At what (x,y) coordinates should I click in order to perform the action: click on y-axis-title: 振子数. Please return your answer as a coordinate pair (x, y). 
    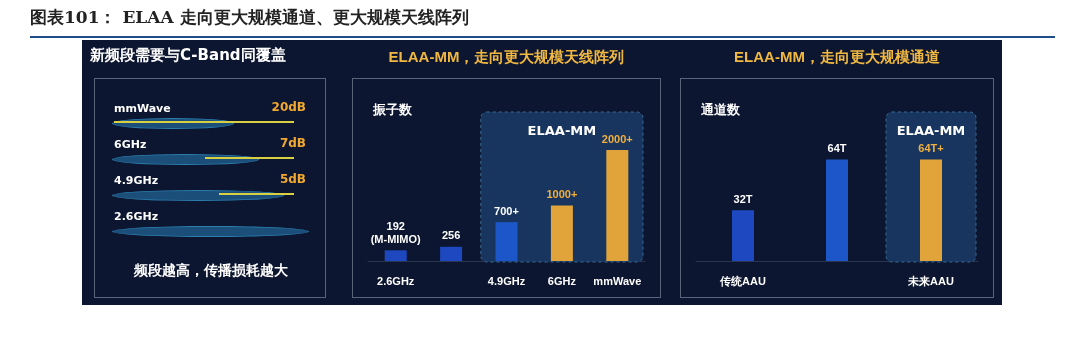
    Looking at the image, I should click on (392, 109).